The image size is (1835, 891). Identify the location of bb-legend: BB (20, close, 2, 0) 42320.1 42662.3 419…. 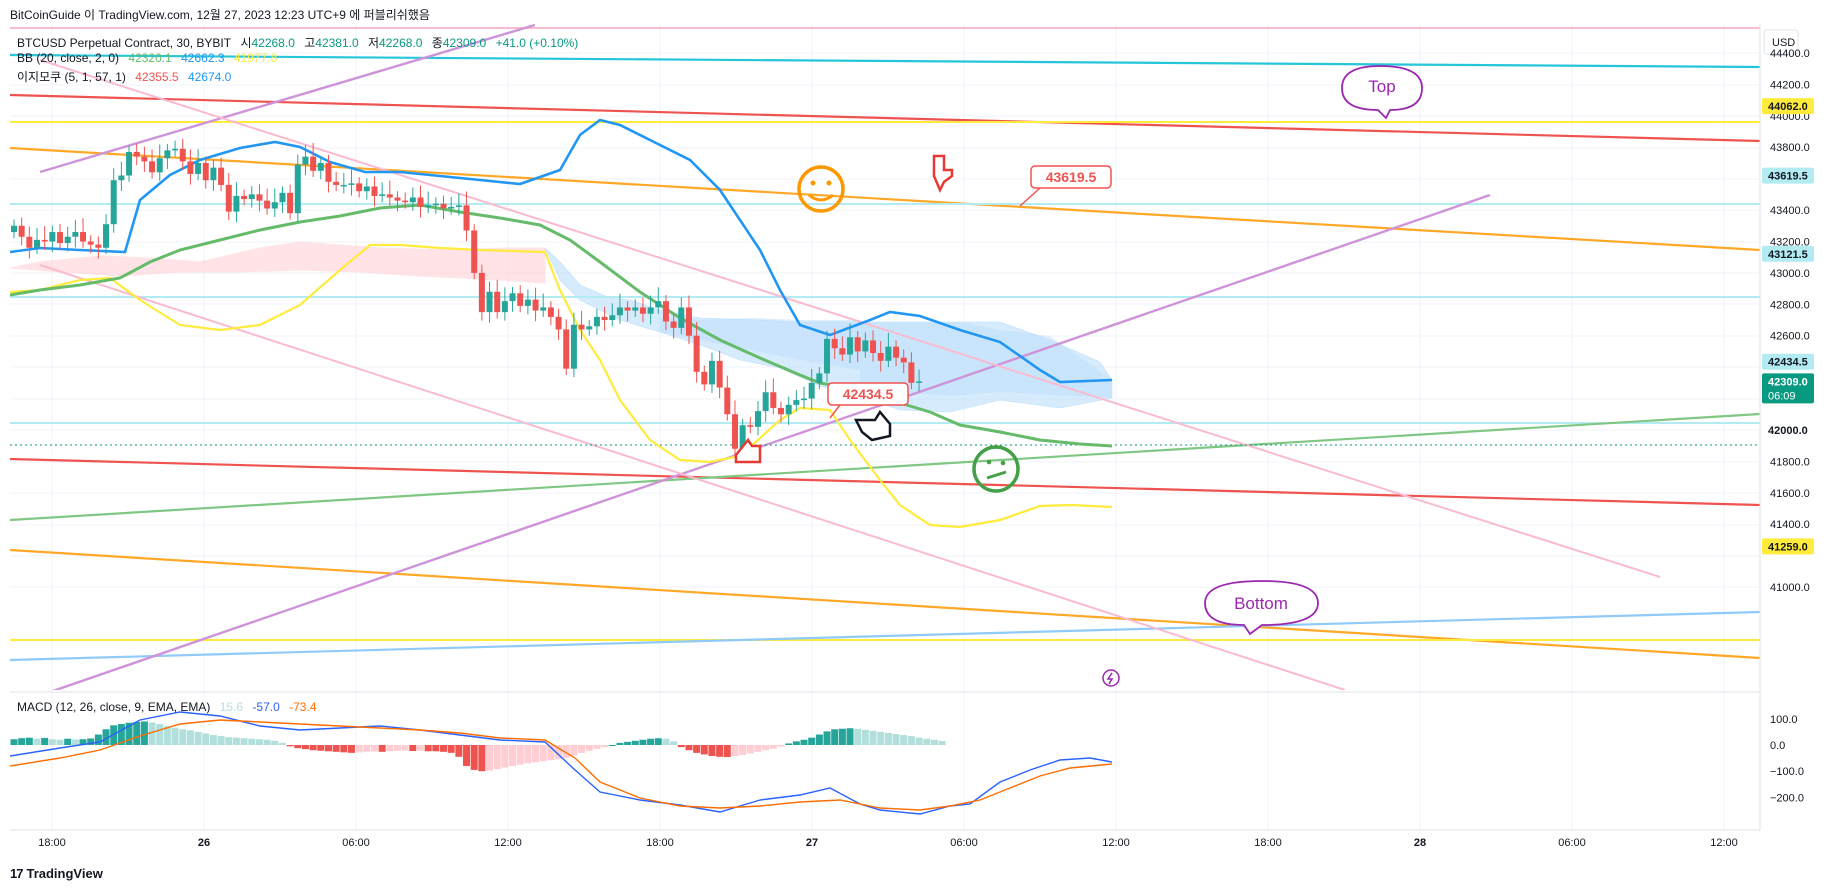
(150, 58).